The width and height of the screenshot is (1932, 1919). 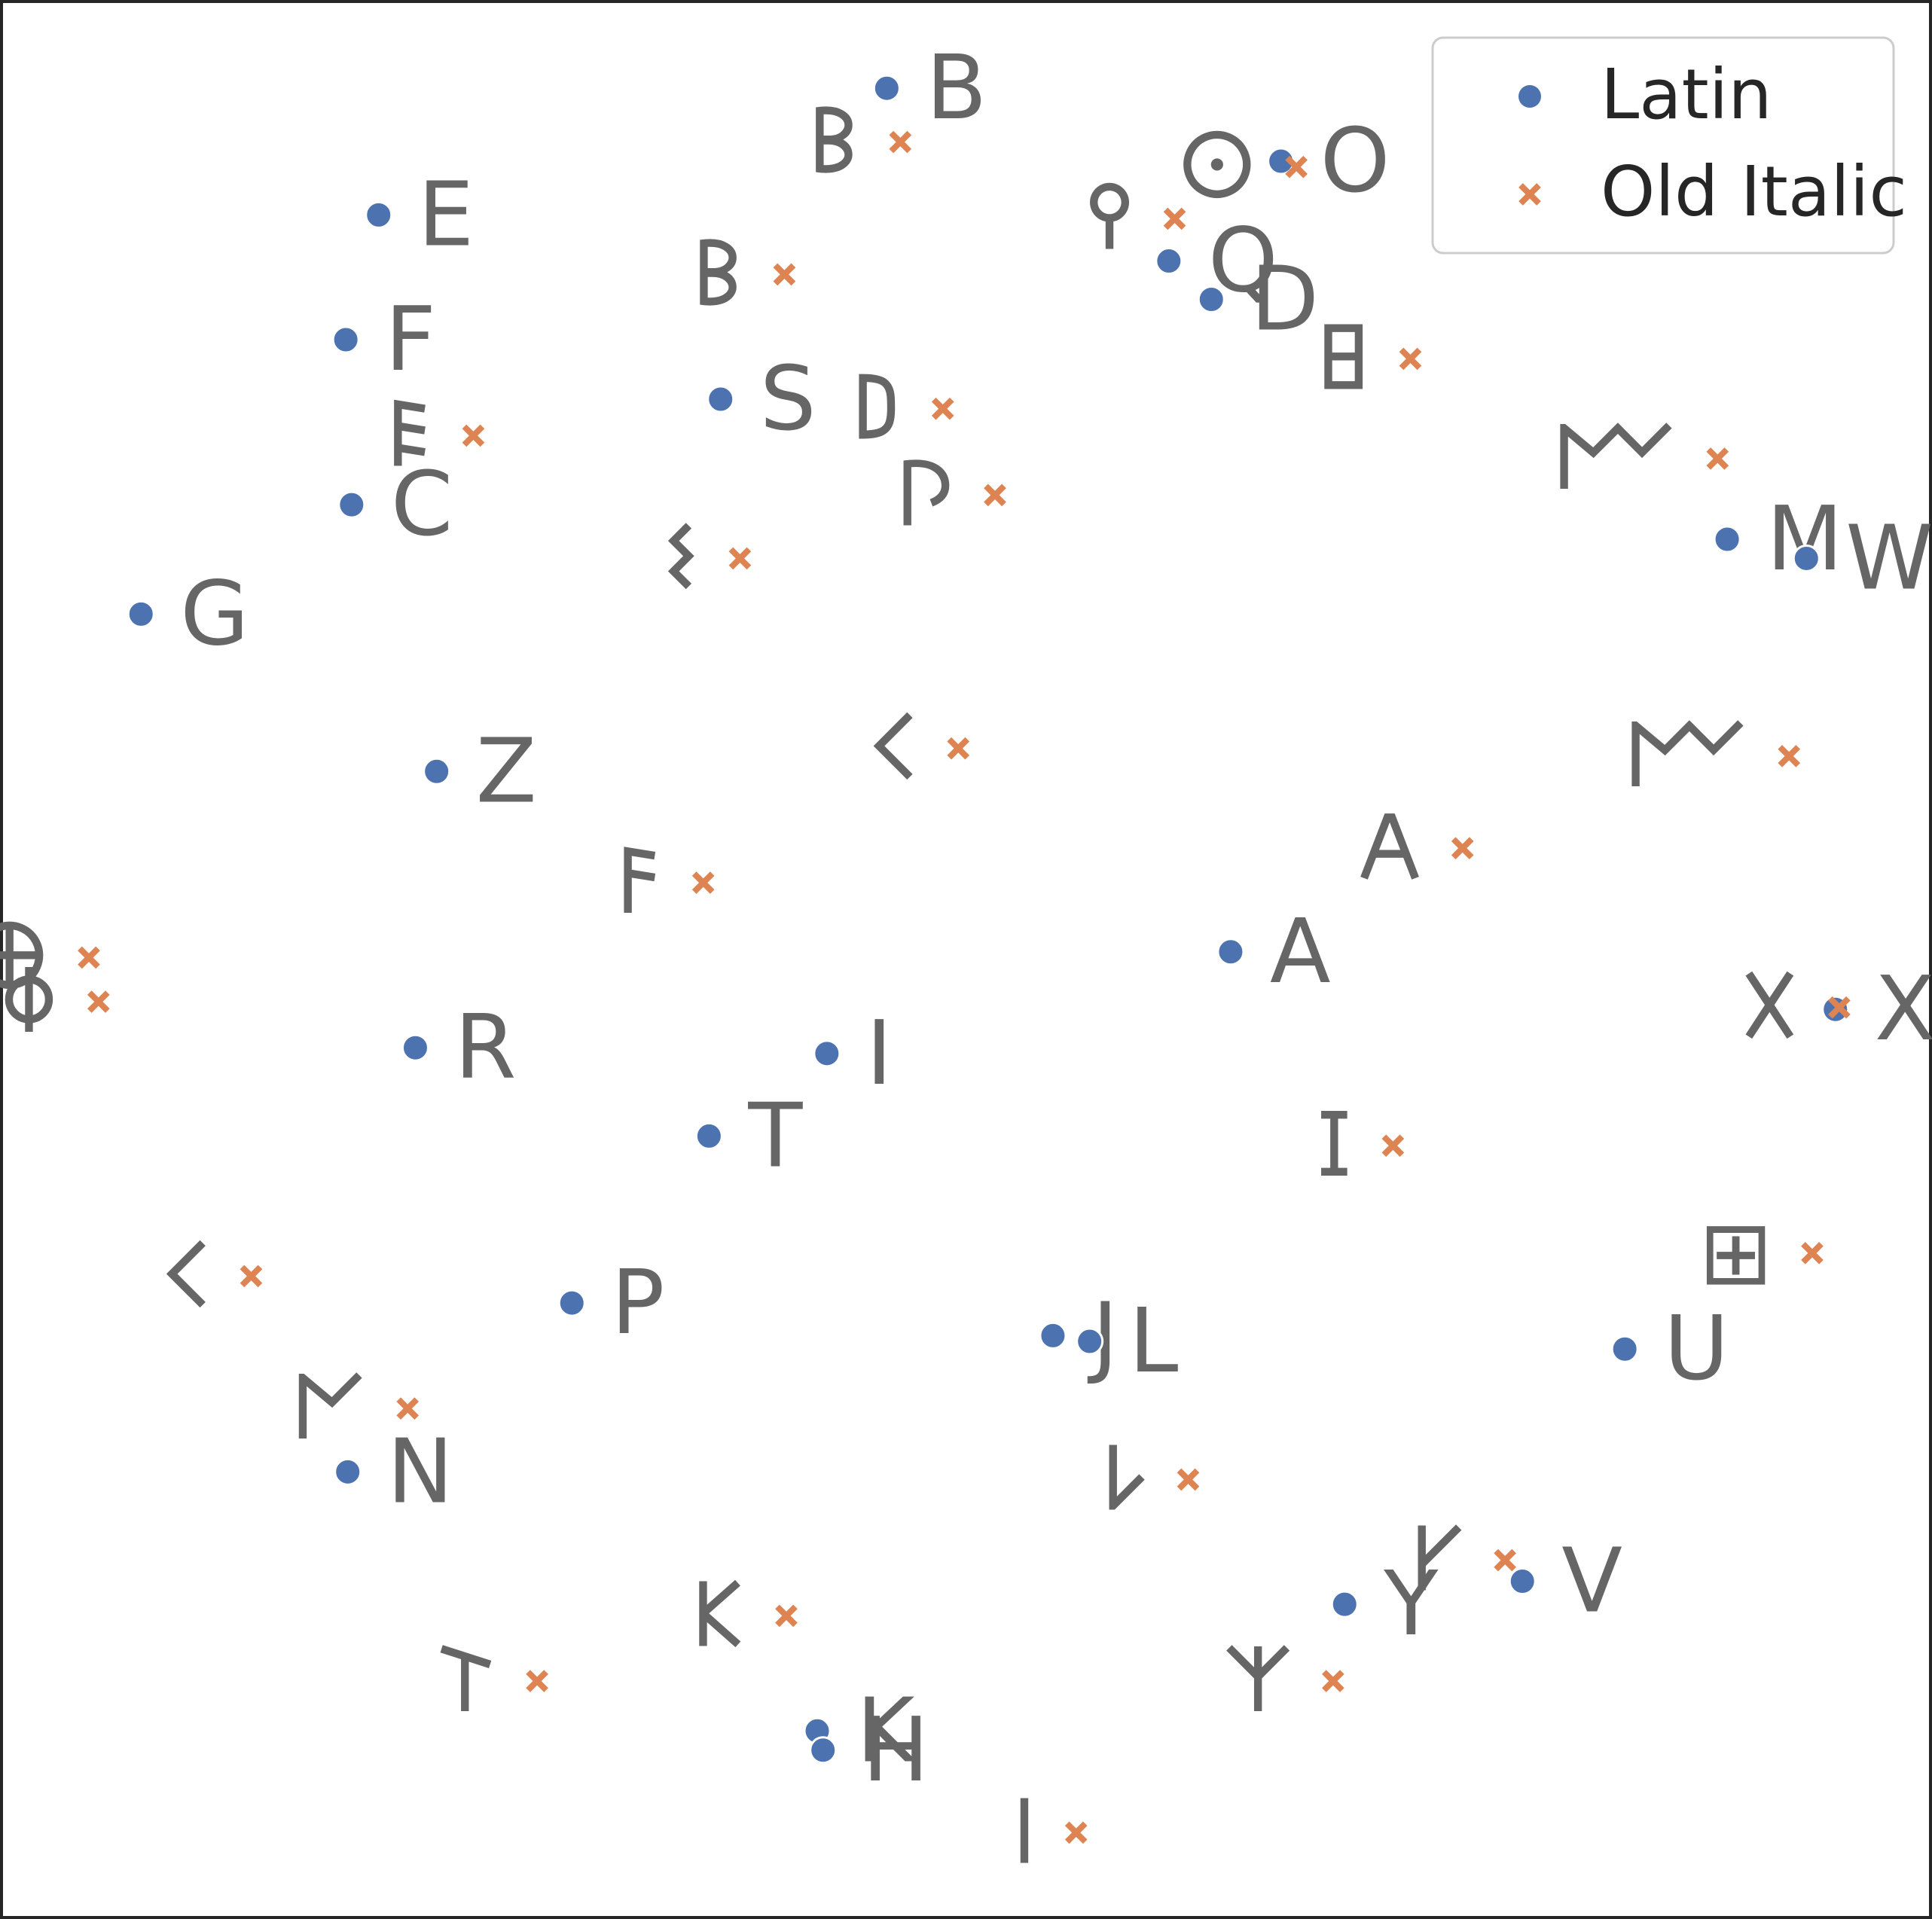 I want to click on point-label: K, so click(x=887, y=1730).